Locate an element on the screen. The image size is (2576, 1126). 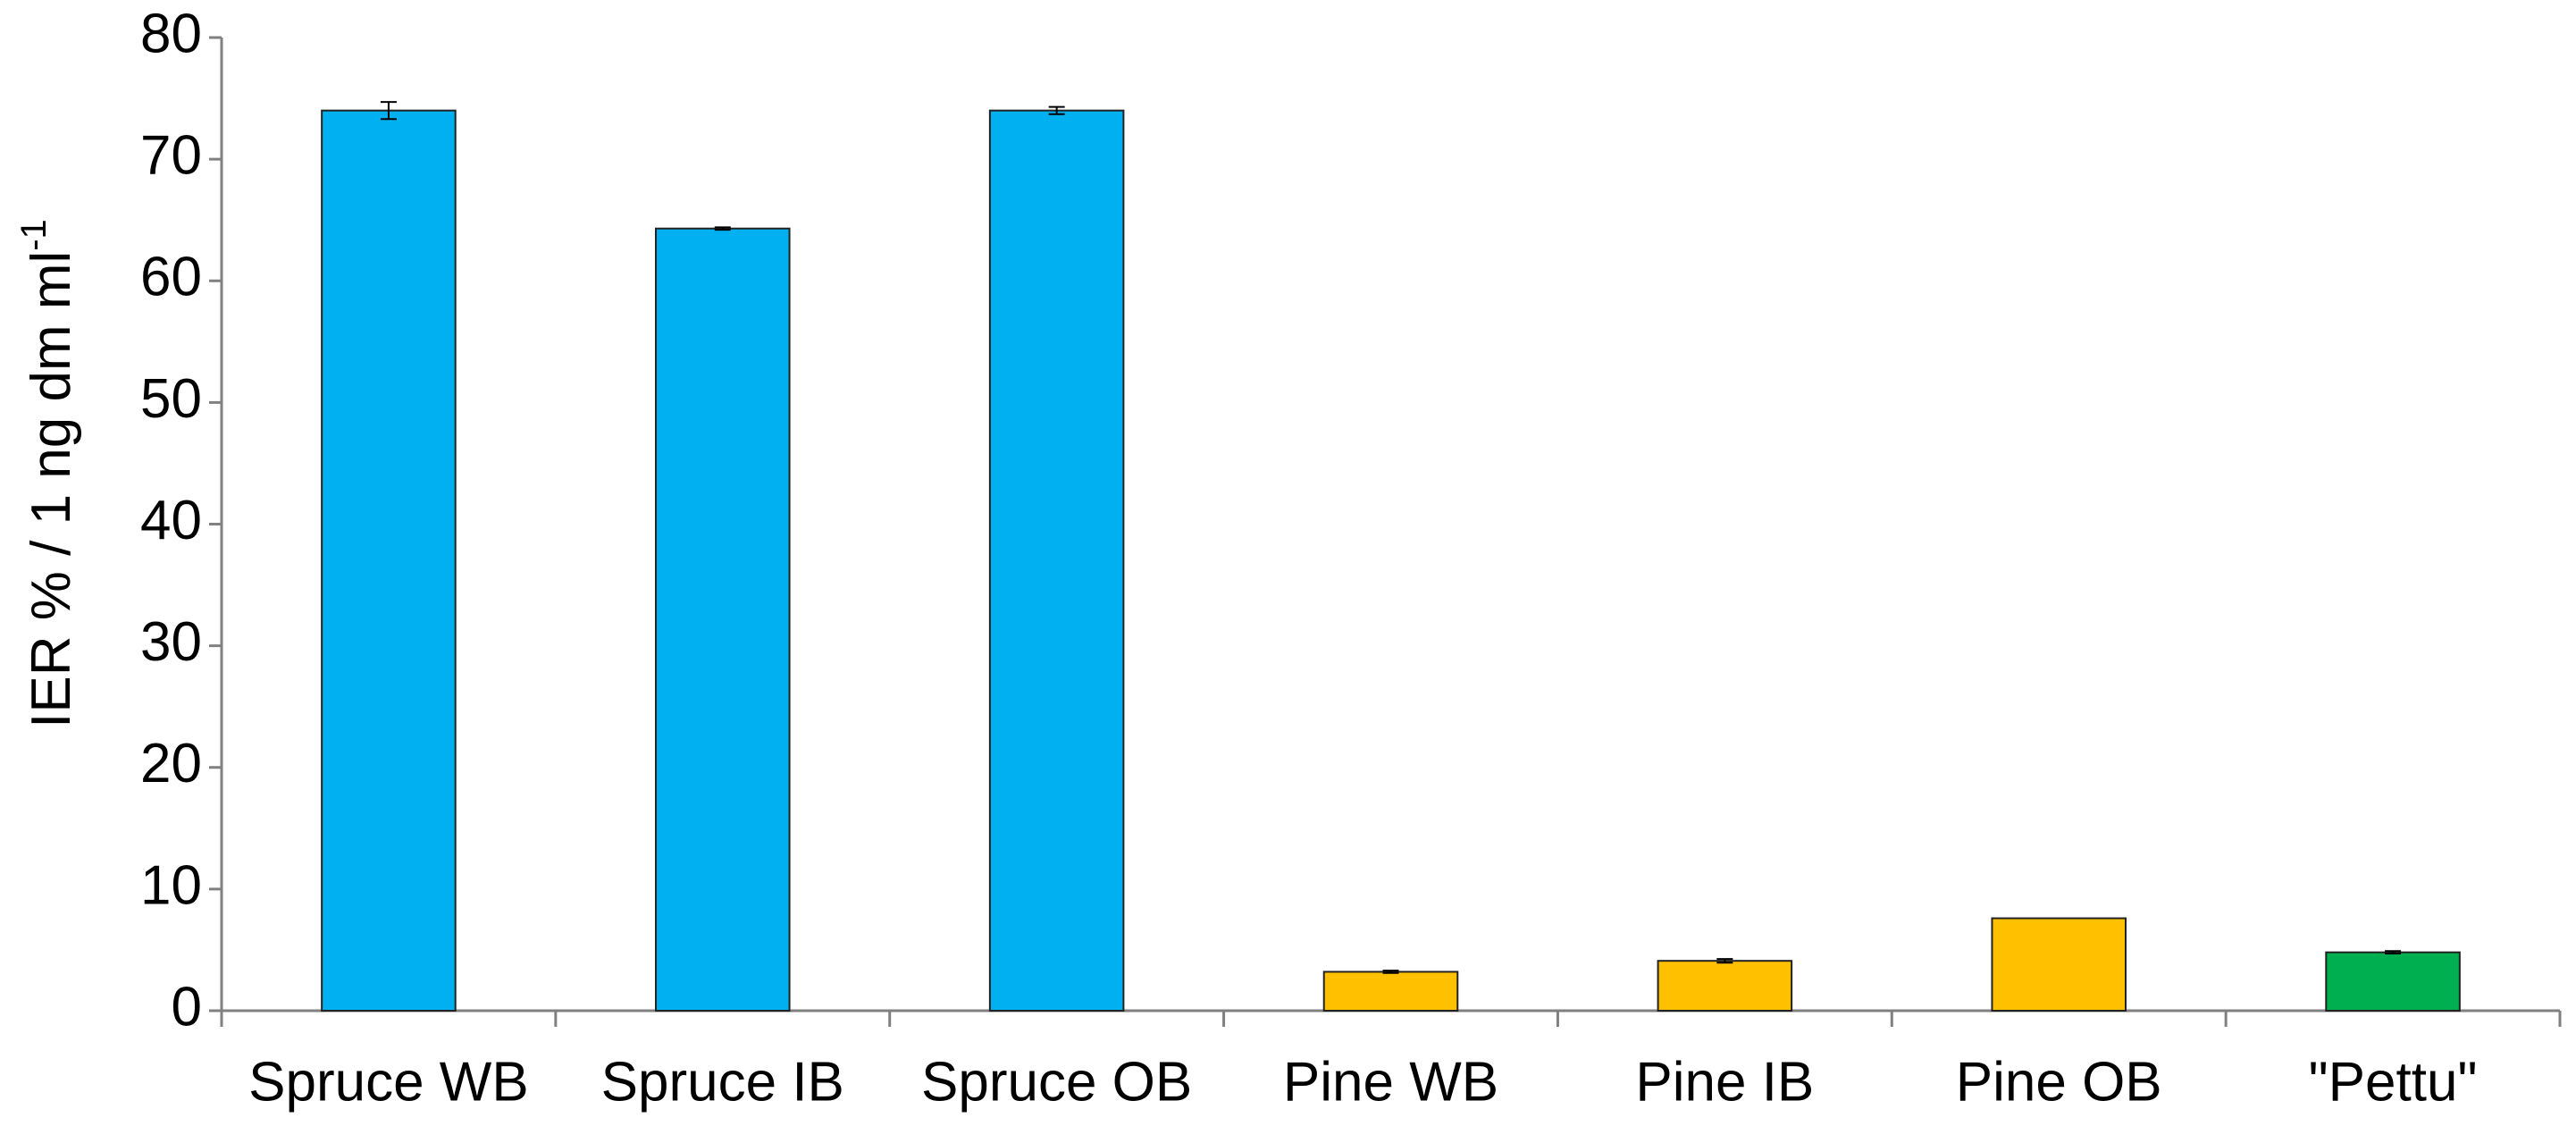
x-tick-label: Pine IB is located at coordinates (1724, 1082).